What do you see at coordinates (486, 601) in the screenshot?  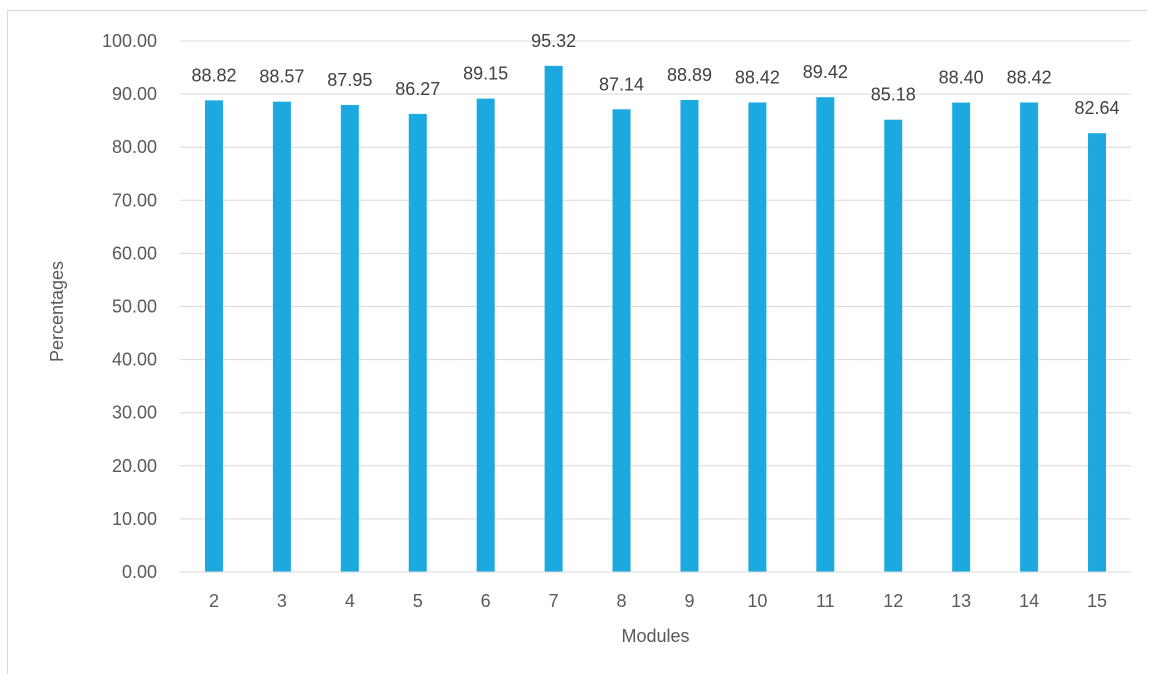 I see `x-tick-label: 6` at bounding box center [486, 601].